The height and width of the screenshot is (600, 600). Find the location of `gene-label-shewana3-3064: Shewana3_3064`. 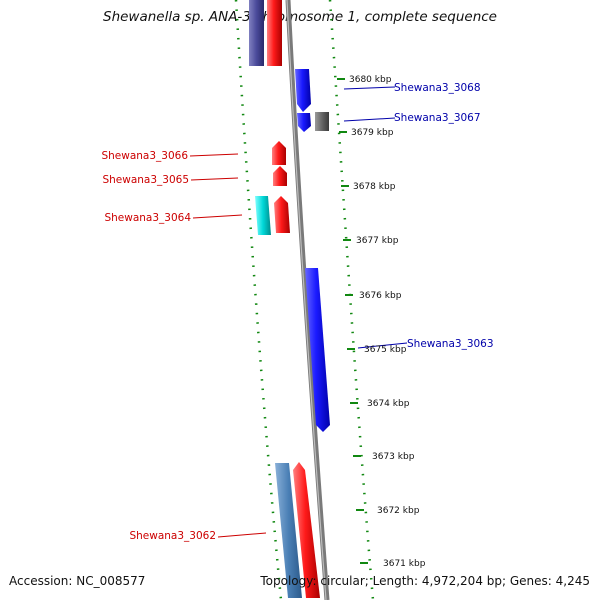

gene-label-shewana3-3064: Shewana3_3064 is located at coordinates (147, 218).